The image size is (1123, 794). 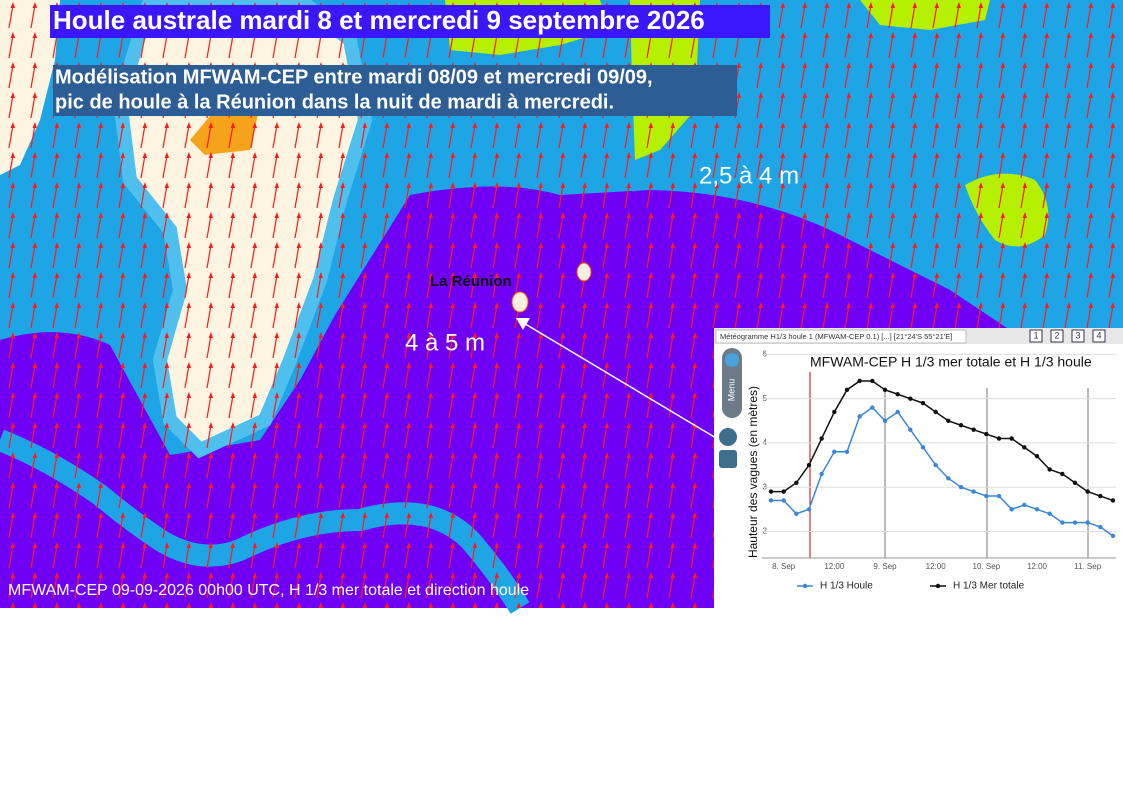 I want to click on legend-label: H 1/3 Mer totale, so click(x=989, y=586).